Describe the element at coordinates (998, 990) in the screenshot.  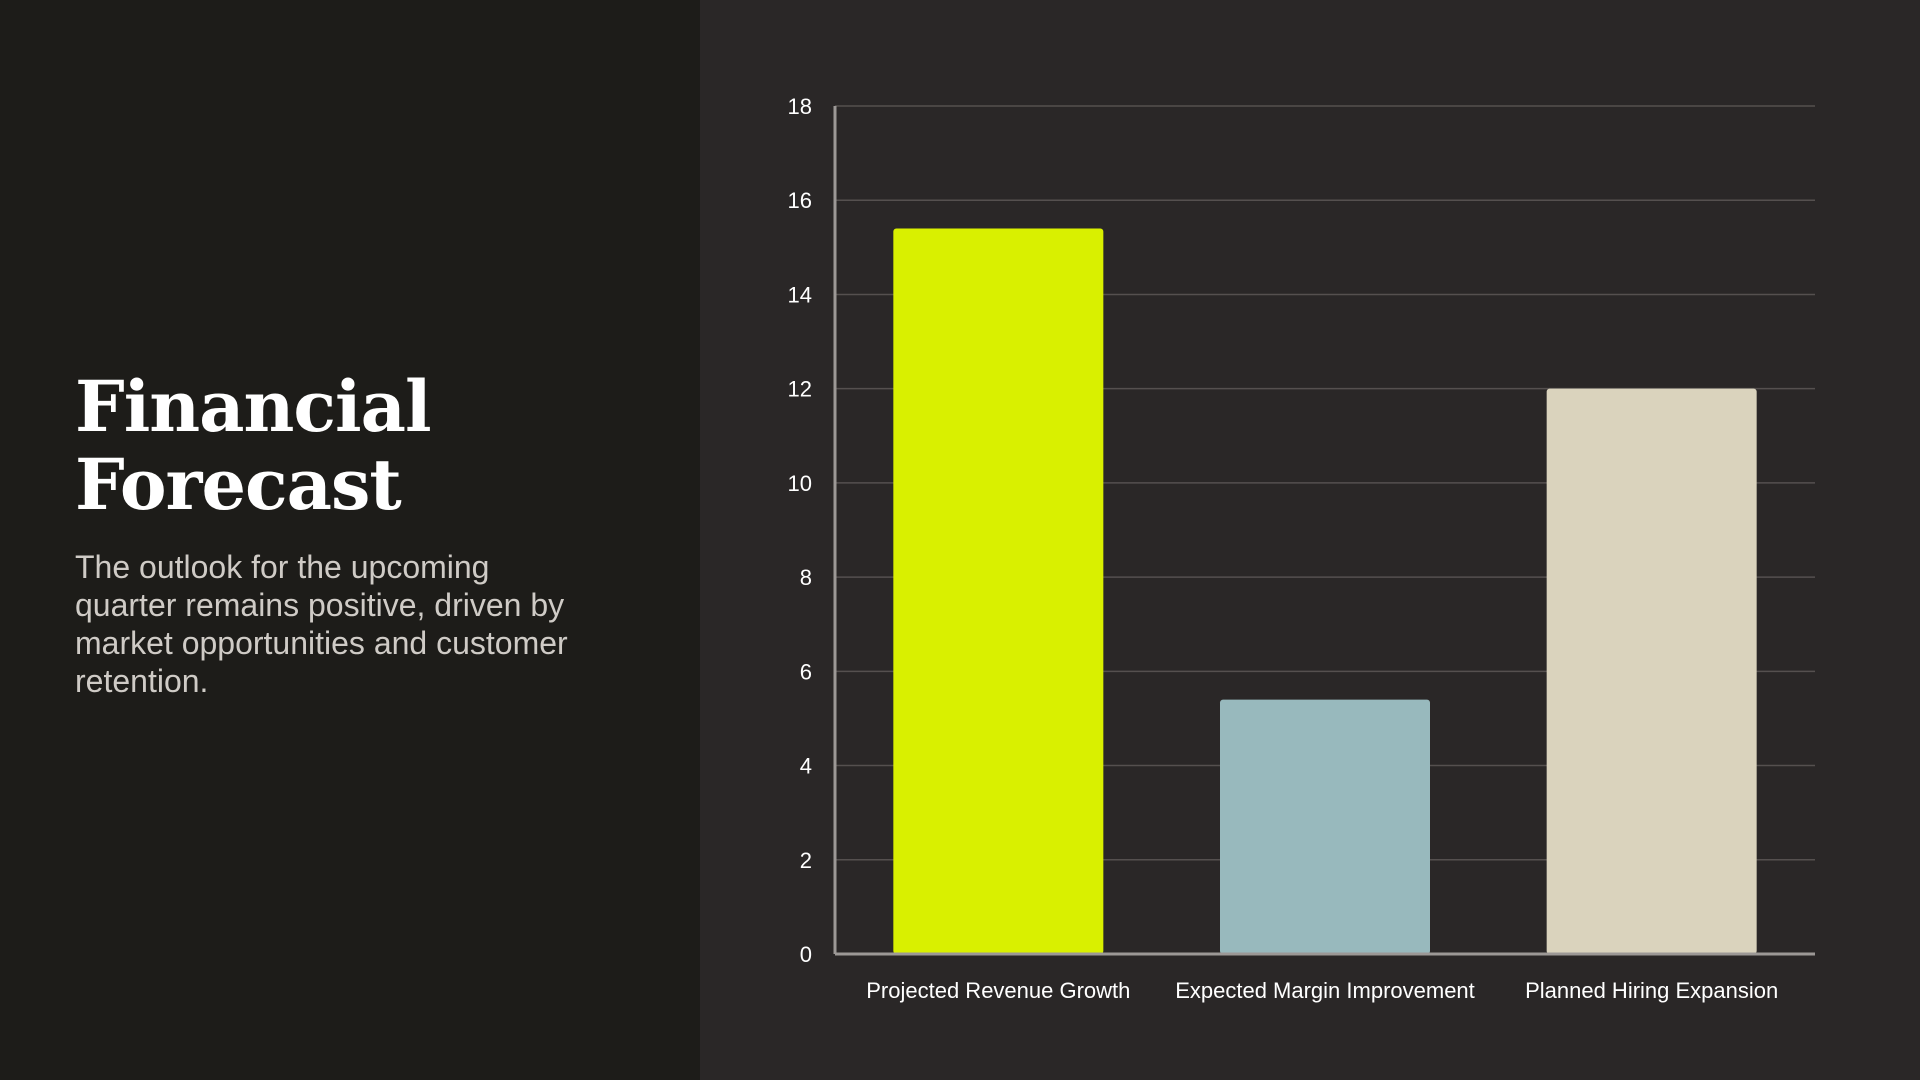
I see `x-category-label: Projected Revenue Growth` at that location.